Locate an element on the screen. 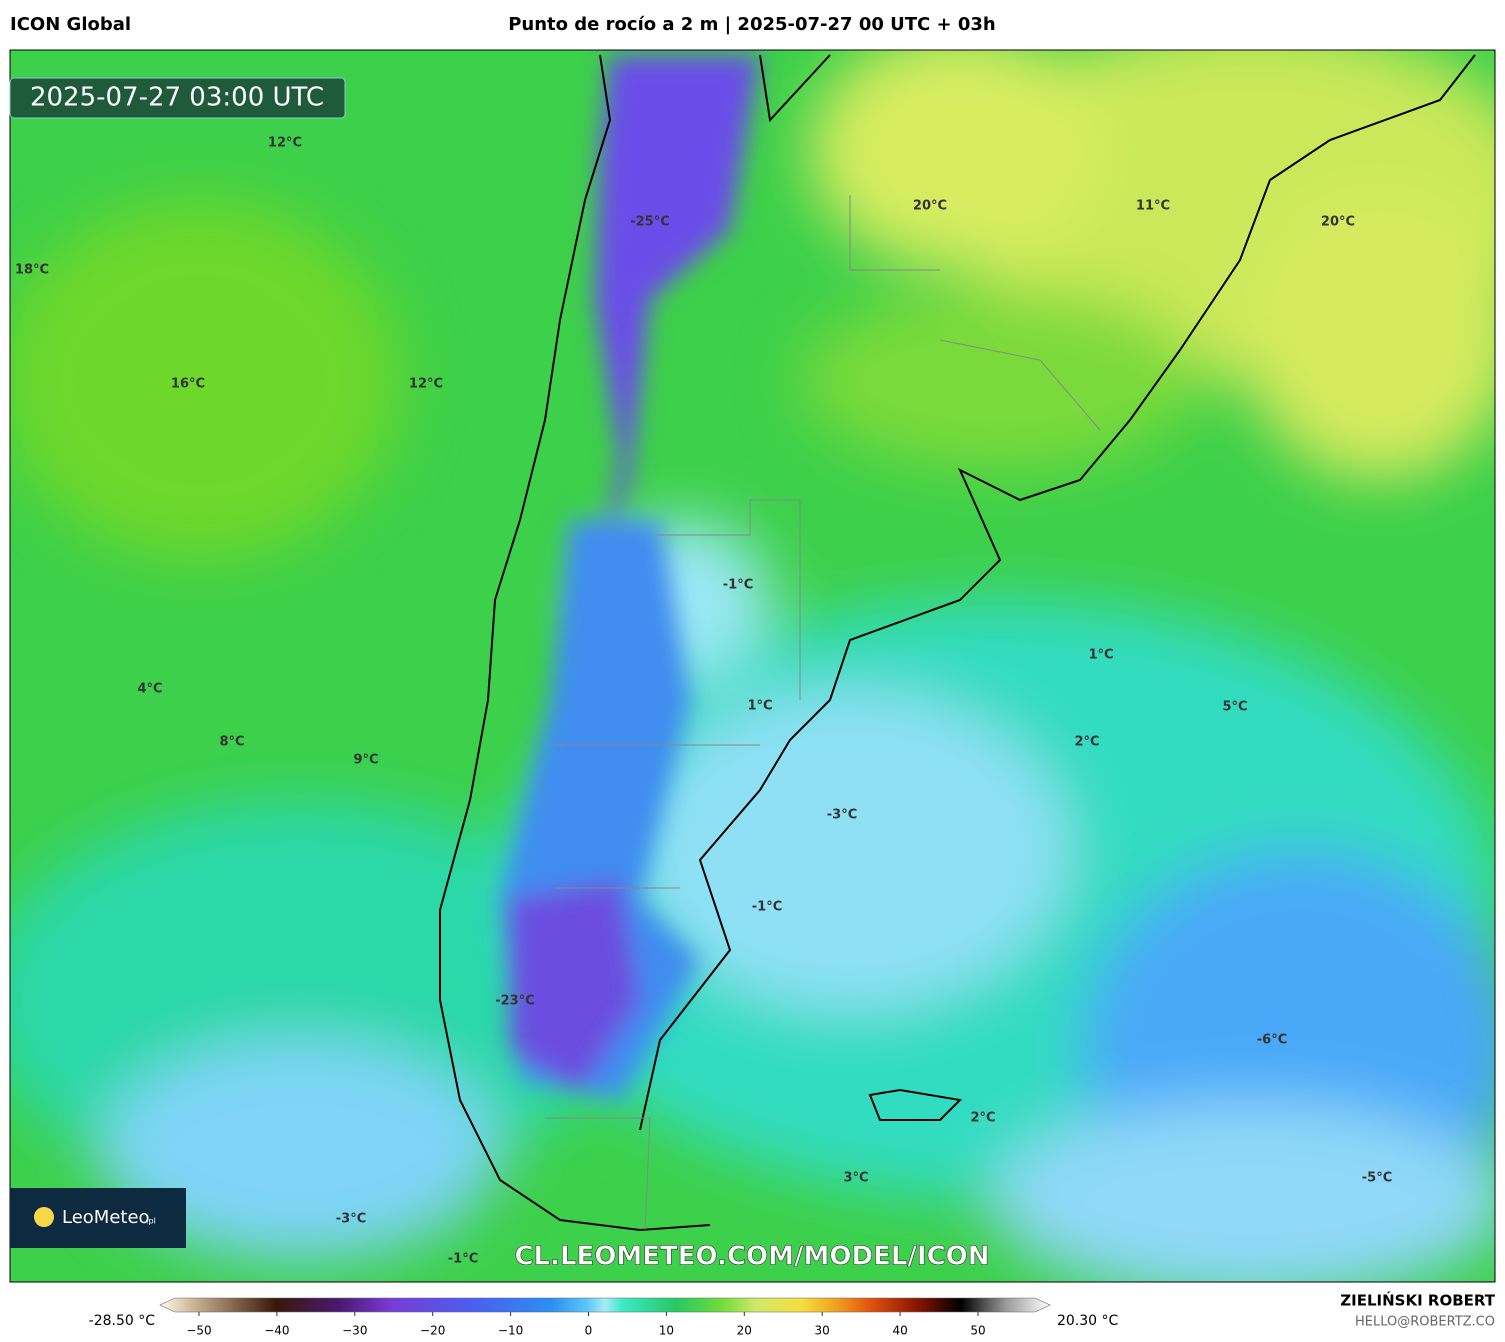 The width and height of the screenshot is (1505, 1342). temp-label: 18°C is located at coordinates (32, 270).